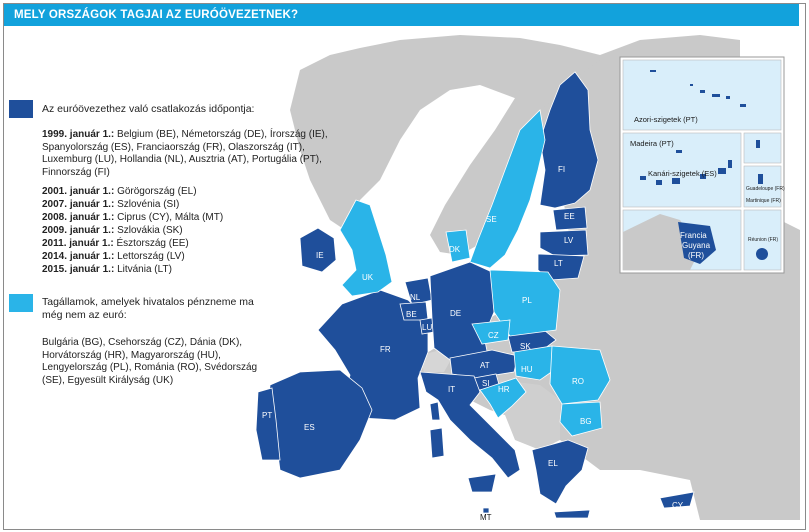  I want to click on country-it, so click(470, 425).